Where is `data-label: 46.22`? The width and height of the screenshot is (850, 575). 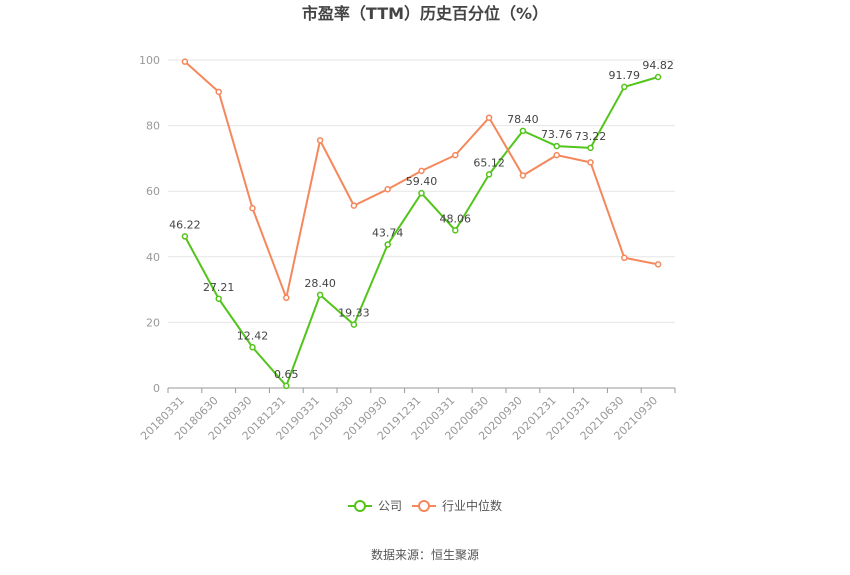 data-label: 46.22 is located at coordinates (185, 224).